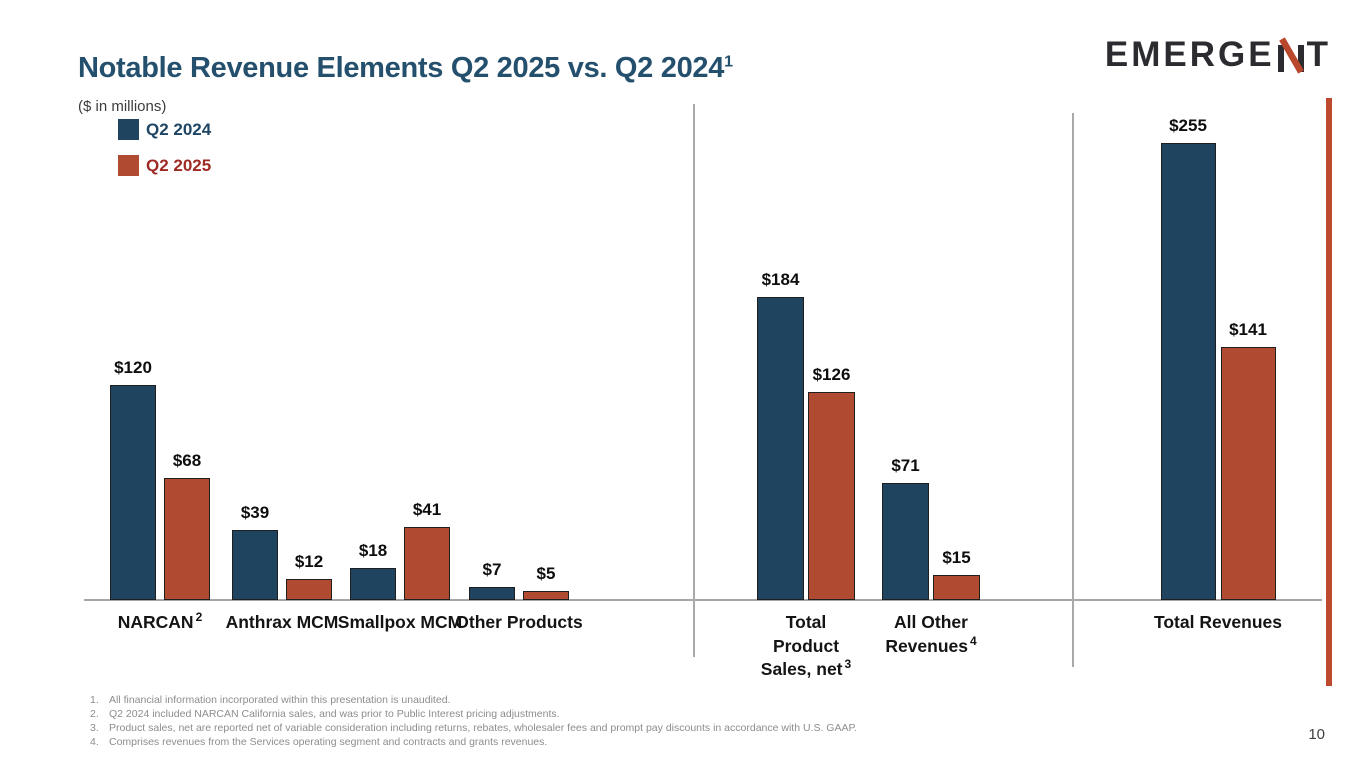 The width and height of the screenshot is (1365, 768). Describe the element at coordinates (187, 539) in the screenshot. I see `bar-q2-2025-narcan` at that location.